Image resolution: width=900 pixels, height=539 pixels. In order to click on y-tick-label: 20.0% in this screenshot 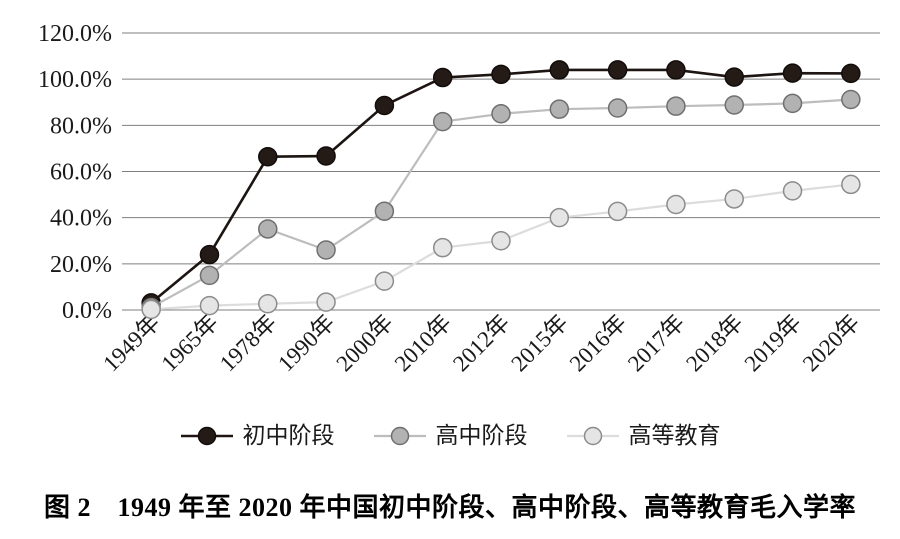, I will do `click(81, 265)`.